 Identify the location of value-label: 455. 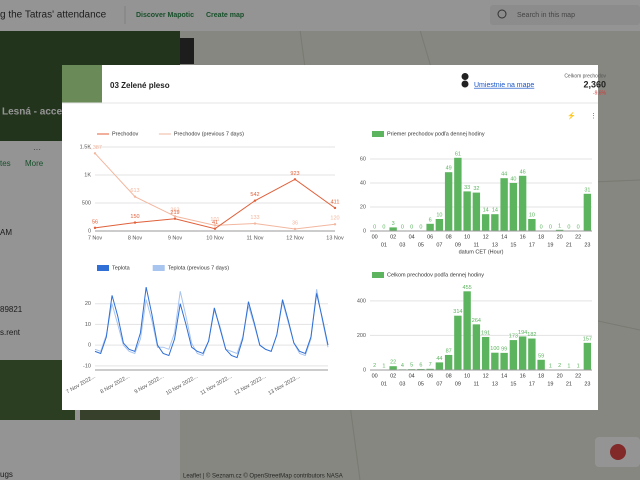
(467, 288).